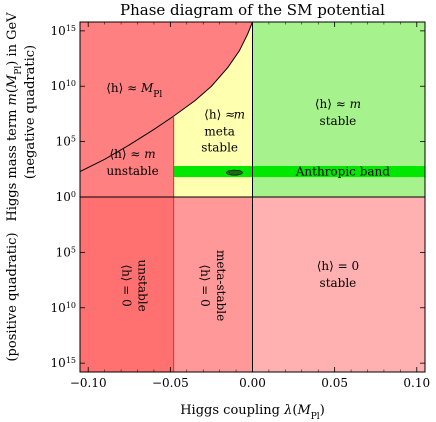 The width and height of the screenshot is (436, 422). What do you see at coordinates (30, 112) in the screenshot?
I see `y-axis-label-upper: (negative quadratic)` at bounding box center [30, 112].